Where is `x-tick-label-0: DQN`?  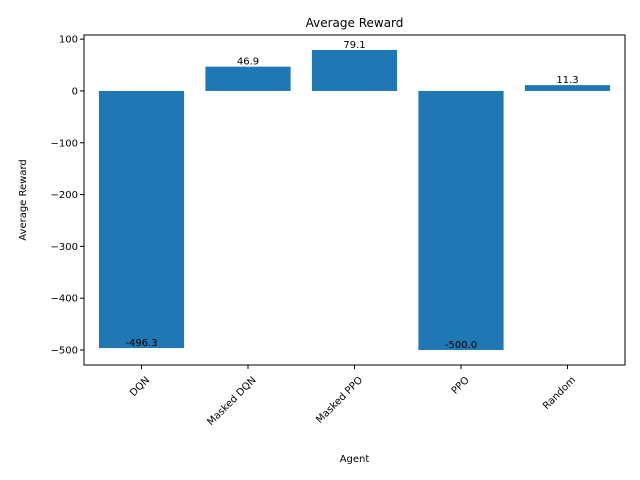
x-tick-label-0: DQN is located at coordinates (140, 387).